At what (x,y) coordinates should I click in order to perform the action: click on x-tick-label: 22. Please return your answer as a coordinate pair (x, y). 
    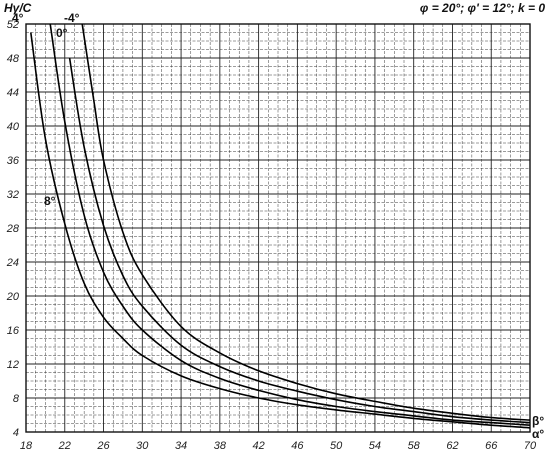
    Looking at the image, I should click on (64, 446).